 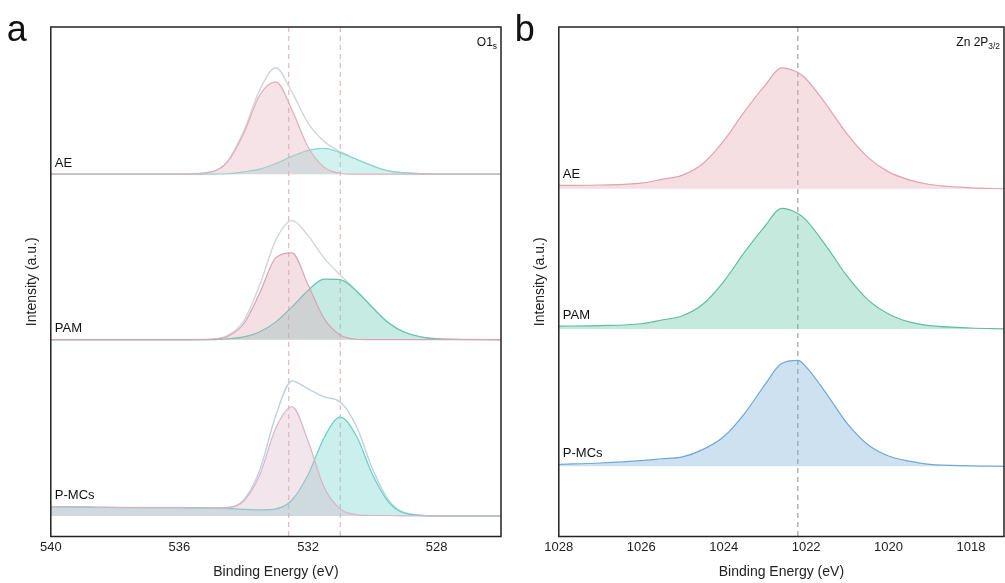 I want to click on x-tick-label: 532, so click(x=308, y=546).